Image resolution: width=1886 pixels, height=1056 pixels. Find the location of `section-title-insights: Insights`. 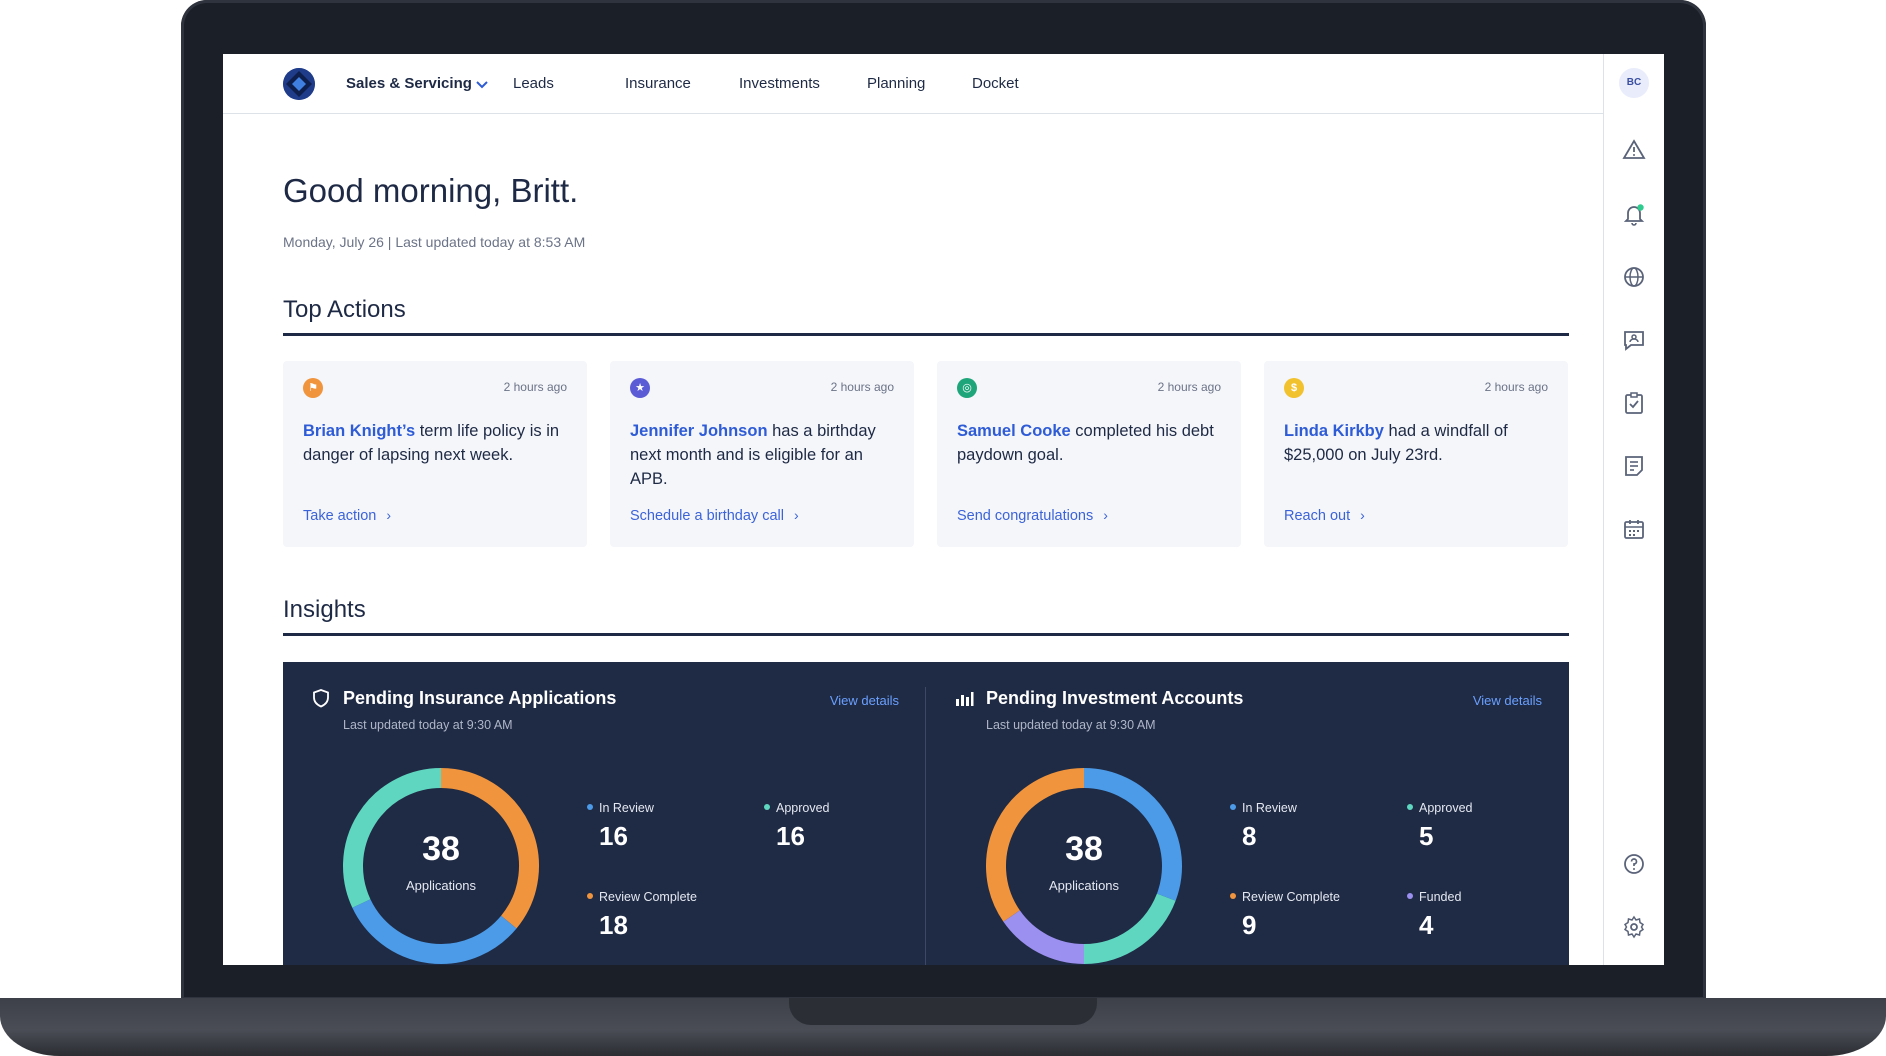

section-title-insights: Insights is located at coordinates (324, 609).